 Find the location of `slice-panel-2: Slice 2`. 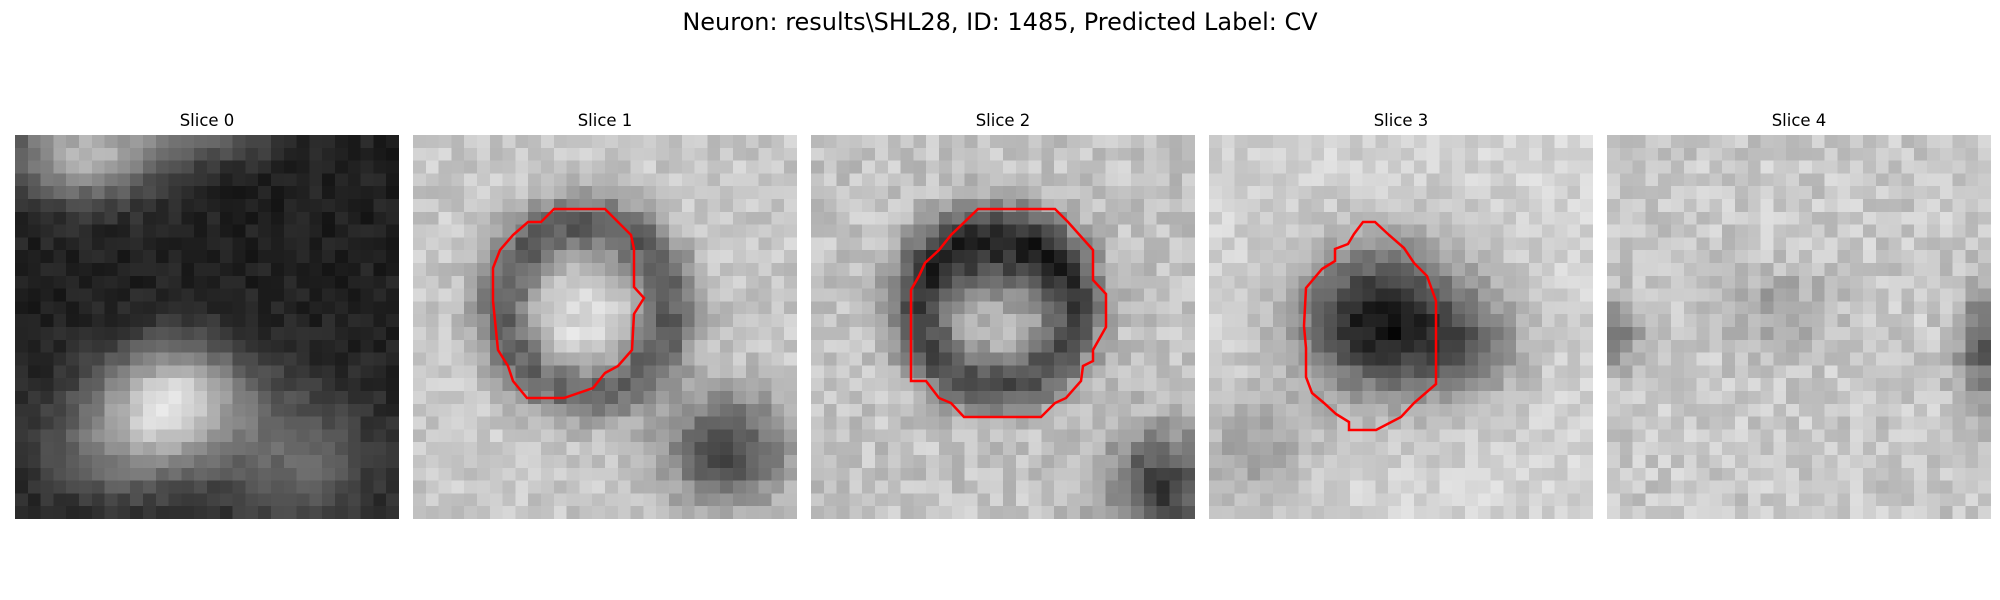

slice-panel-2: Slice 2 is located at coordinates (1003, 315).